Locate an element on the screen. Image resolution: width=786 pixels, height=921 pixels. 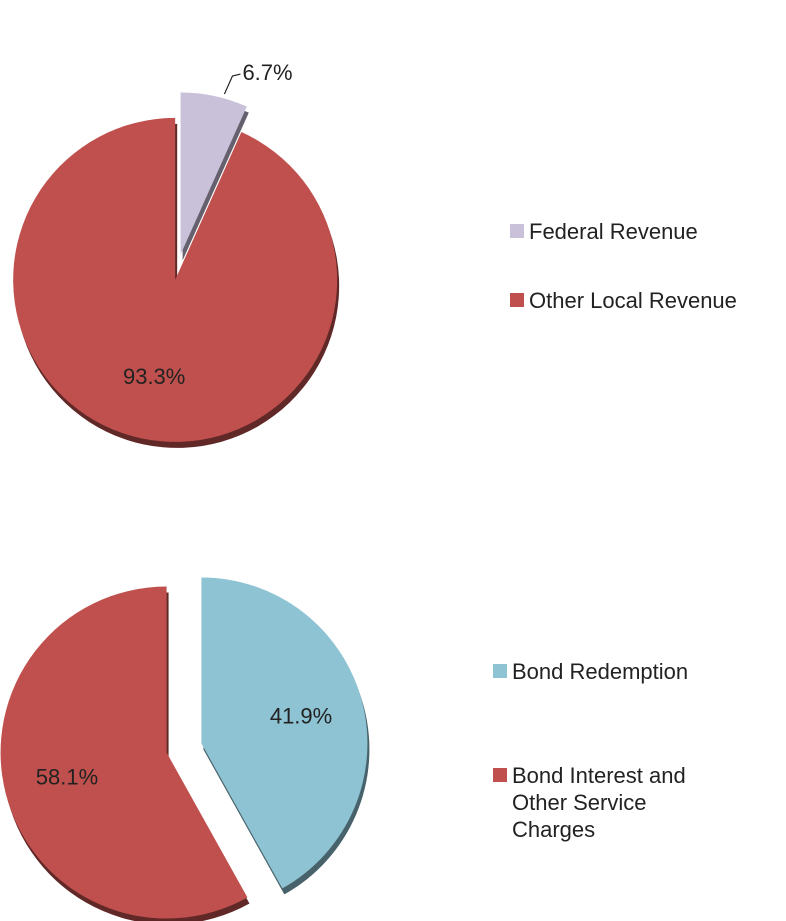
legend-label: Bond Interest and Other Service Charges is located at coordinates (599, 802).